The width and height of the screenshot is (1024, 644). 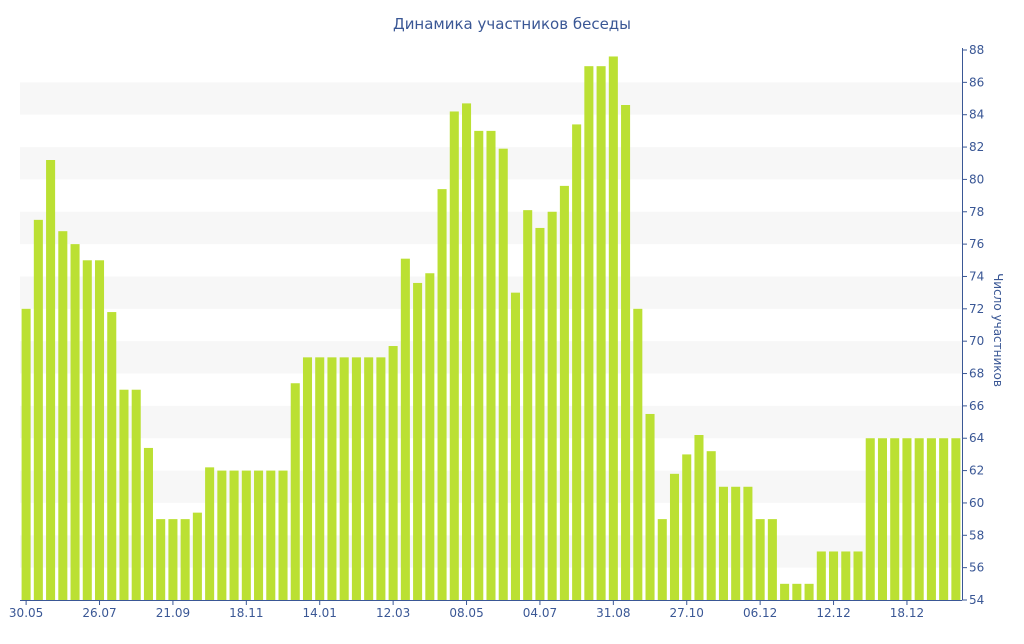 I want to click on x-tick-label: 18.11, so click(x=246, y=613).